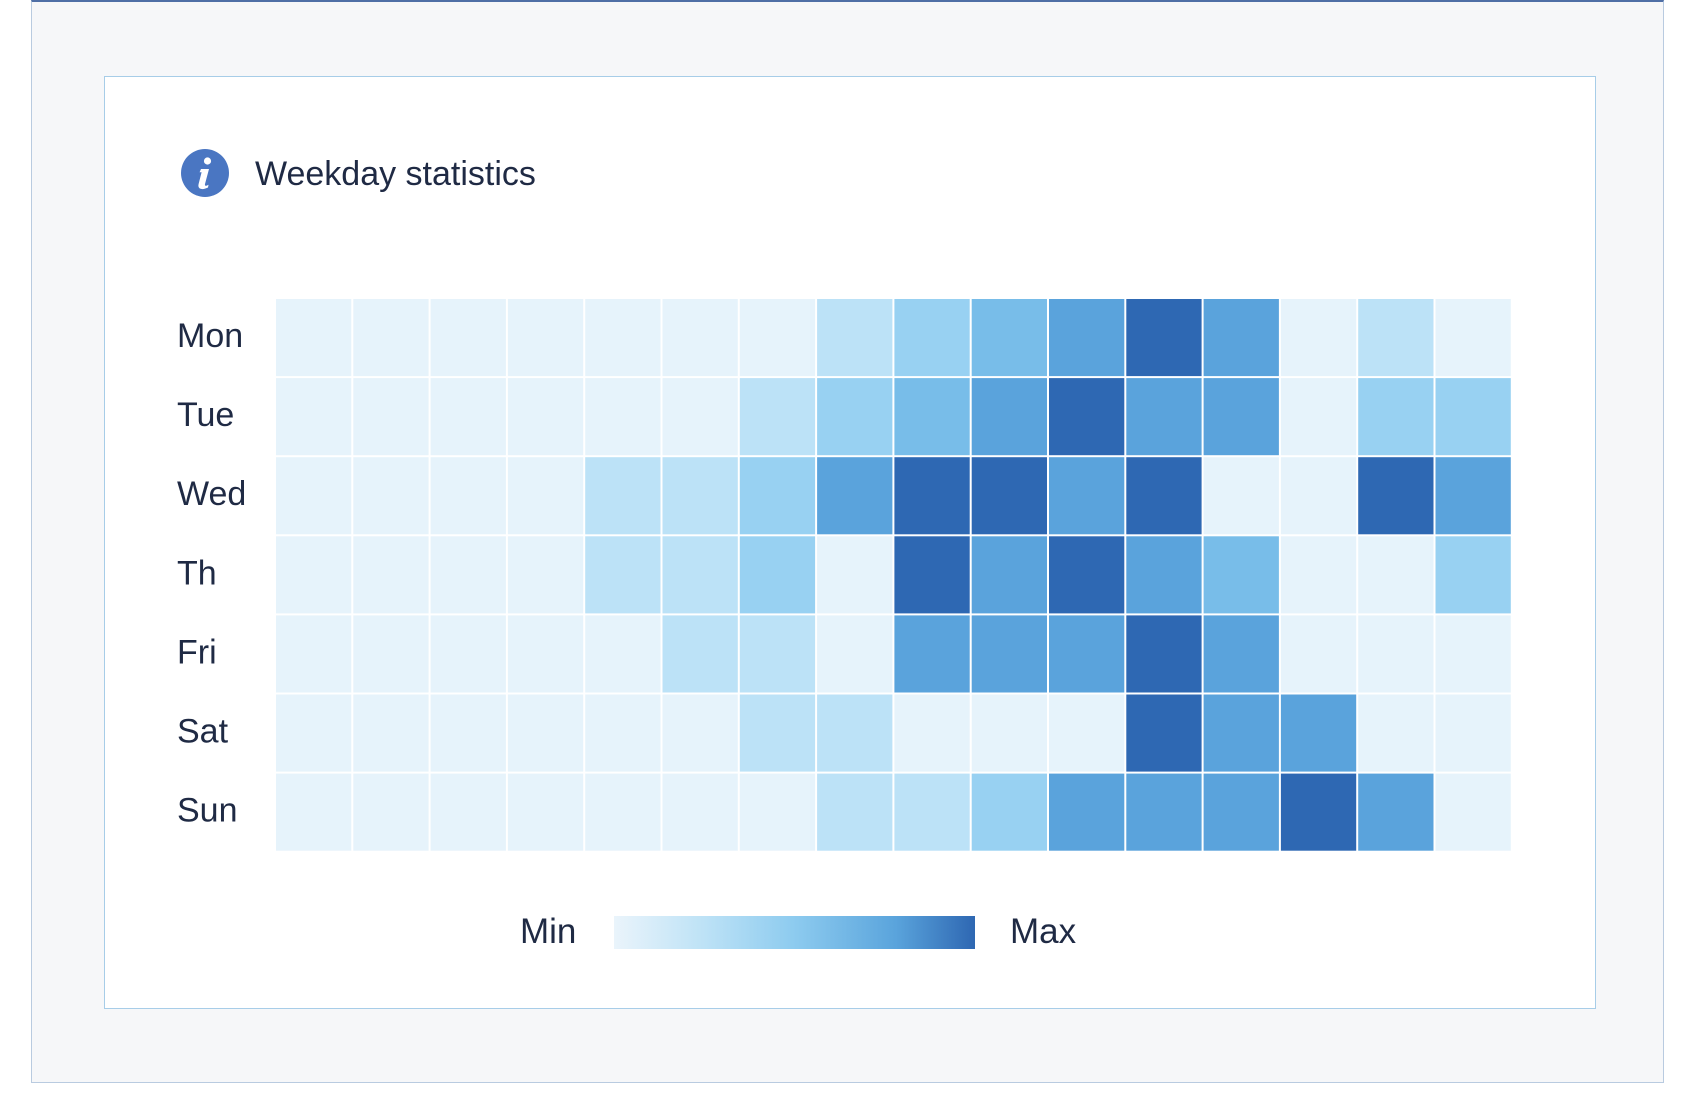 The image size is (1688, 1111). Describe the element at coordinates (197, 652) in the screenshot. I see `row-label-fri: Fri` at that location.